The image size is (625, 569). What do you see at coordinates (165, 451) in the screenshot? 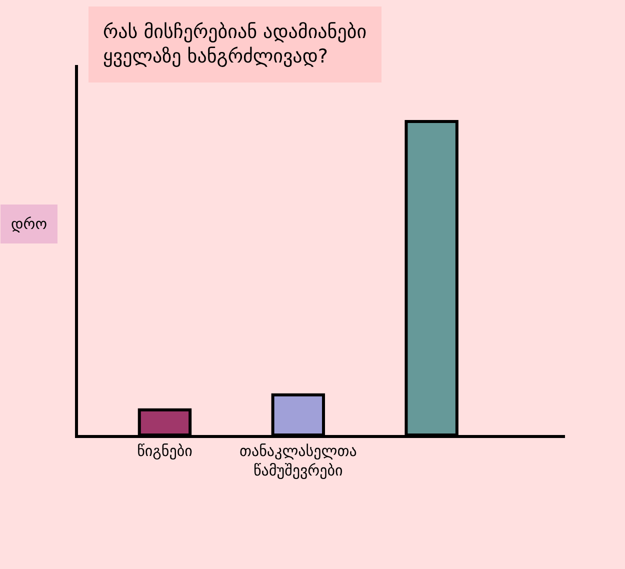
I see `x-tick-label: წიგნები` at bounding box center [165, 451].